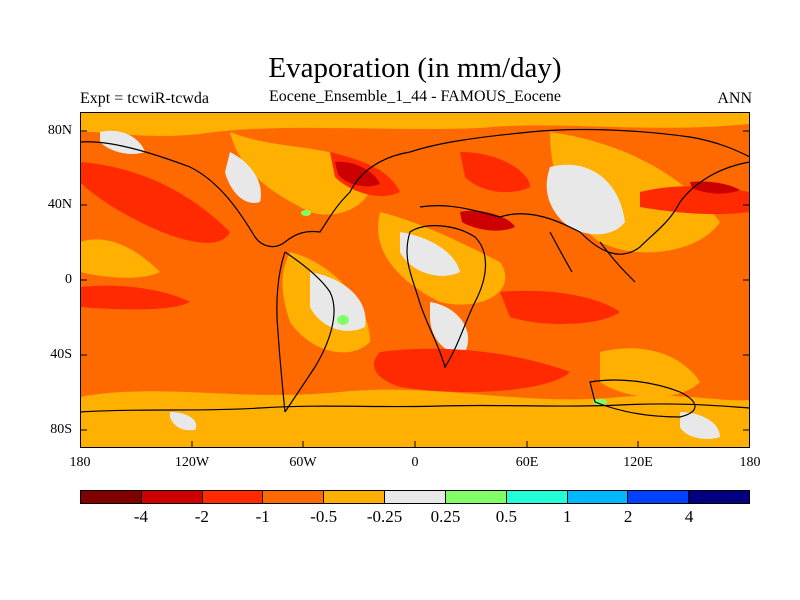 The width and height of the screenshot is (800, 600). I want to click on lat-label-40n: 40N, so click(59, 204).